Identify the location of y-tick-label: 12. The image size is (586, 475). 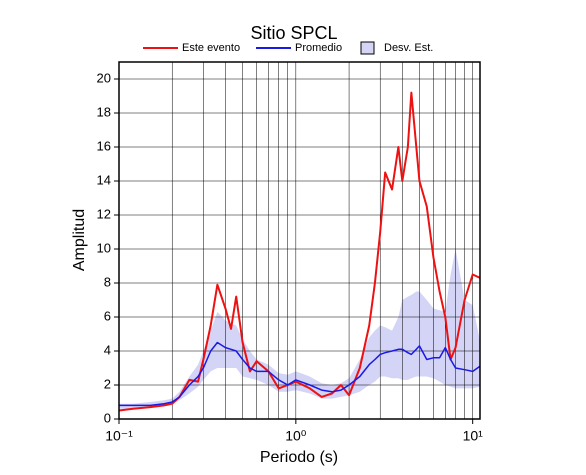
(104, 213).